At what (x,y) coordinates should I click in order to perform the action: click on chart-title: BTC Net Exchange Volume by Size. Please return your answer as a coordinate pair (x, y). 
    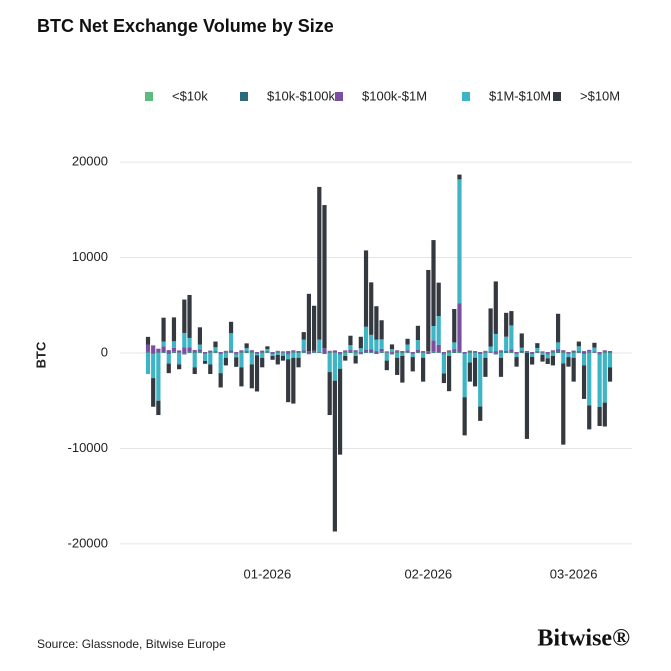
    Looking at the image, I should click on (185, 26).